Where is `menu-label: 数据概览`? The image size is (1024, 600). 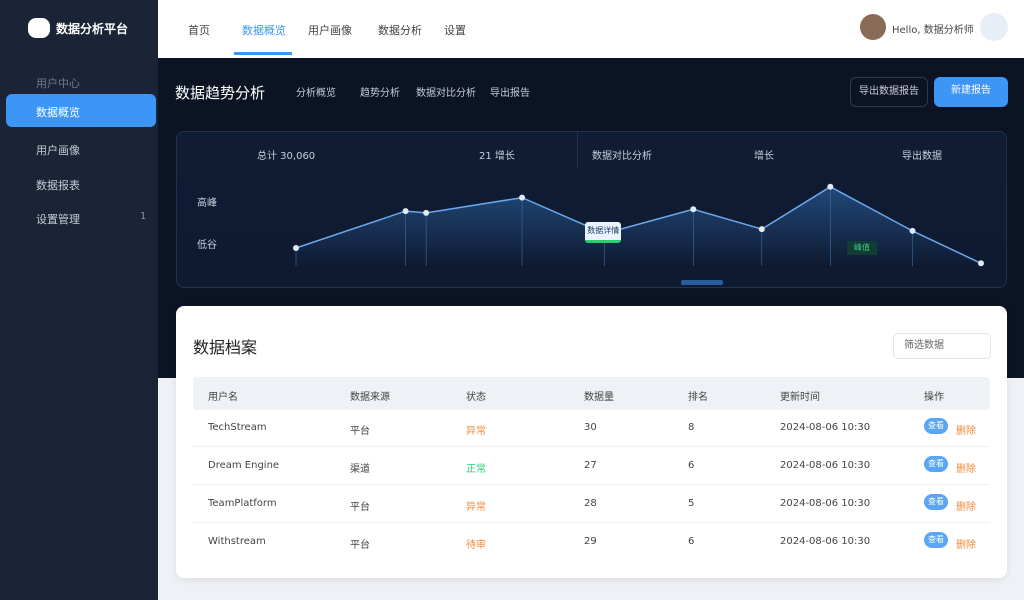 menu-label: 数据概览 is located at coordinates (58, 112).